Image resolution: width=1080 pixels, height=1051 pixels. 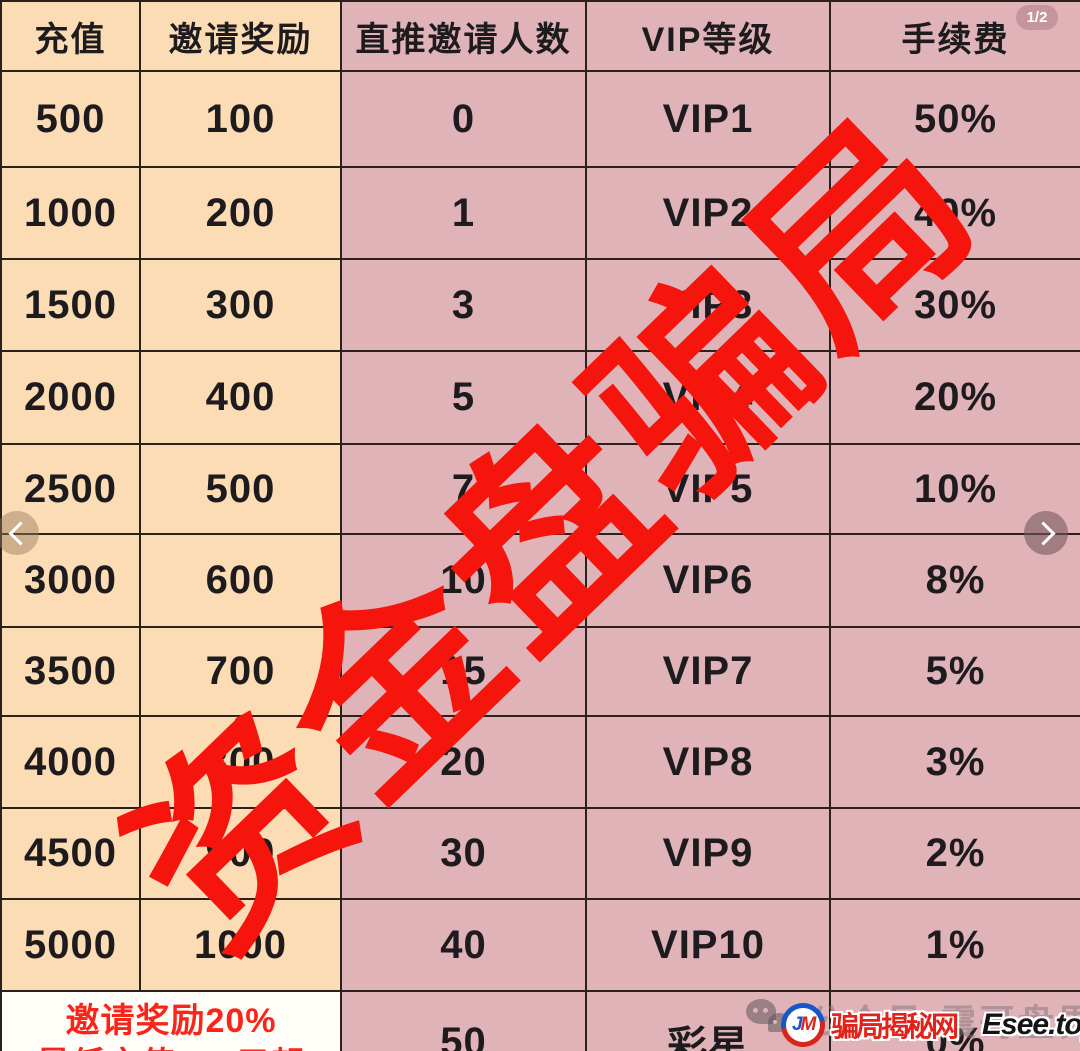 I want to click on table-cell: VIP5, so click(x=708, y=489).